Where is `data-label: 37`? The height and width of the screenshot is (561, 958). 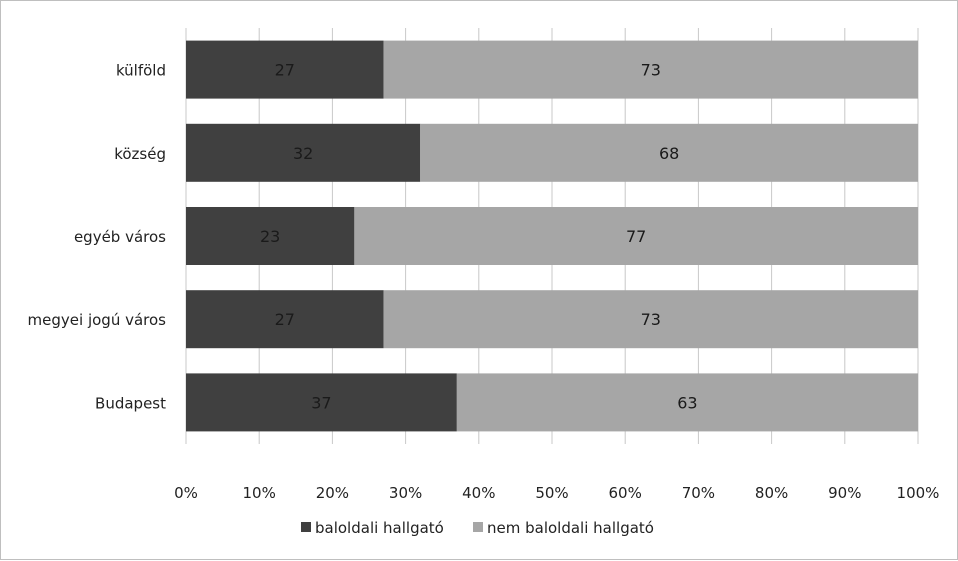 data-label: 37 is located at coordinates (321, 402).